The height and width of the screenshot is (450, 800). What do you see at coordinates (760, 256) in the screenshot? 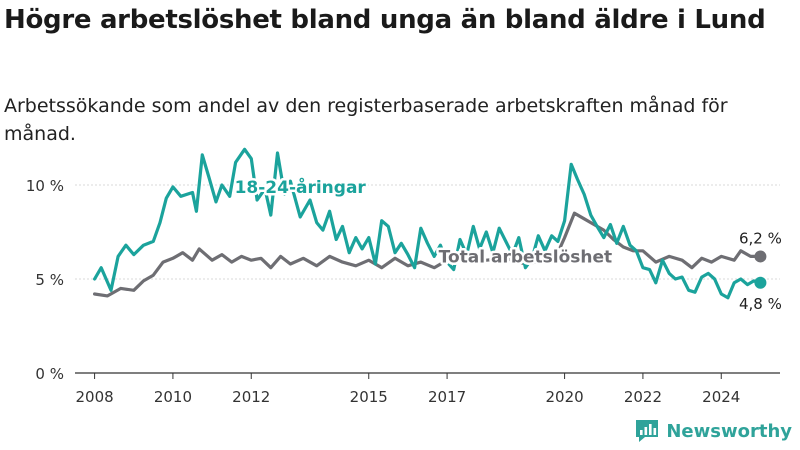
I see `end-dot-total` at bounding box center [760, 256].